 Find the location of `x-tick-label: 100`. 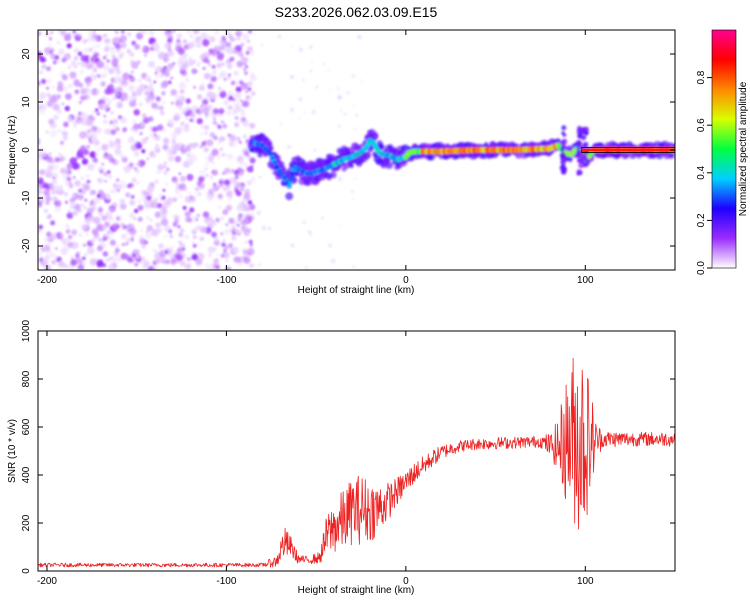

x-tick-label: 100 is located at coordinates (585, 280).